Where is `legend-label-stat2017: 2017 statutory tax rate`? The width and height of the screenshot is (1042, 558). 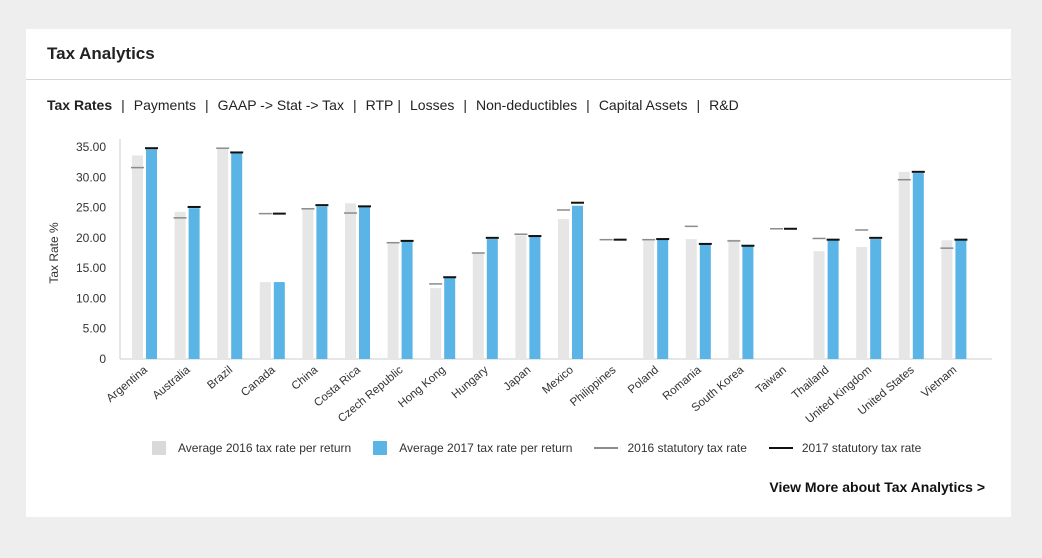 legend-label-stat2017: 2017 statutory tax rate is located at coordinates (861, 448).